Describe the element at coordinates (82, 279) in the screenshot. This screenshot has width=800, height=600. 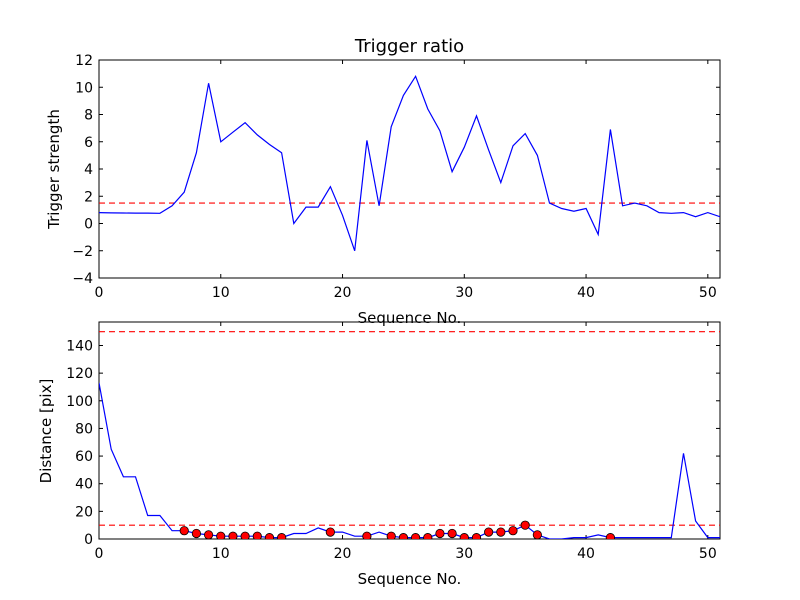
I see `y-tick-label: −4` at that location.